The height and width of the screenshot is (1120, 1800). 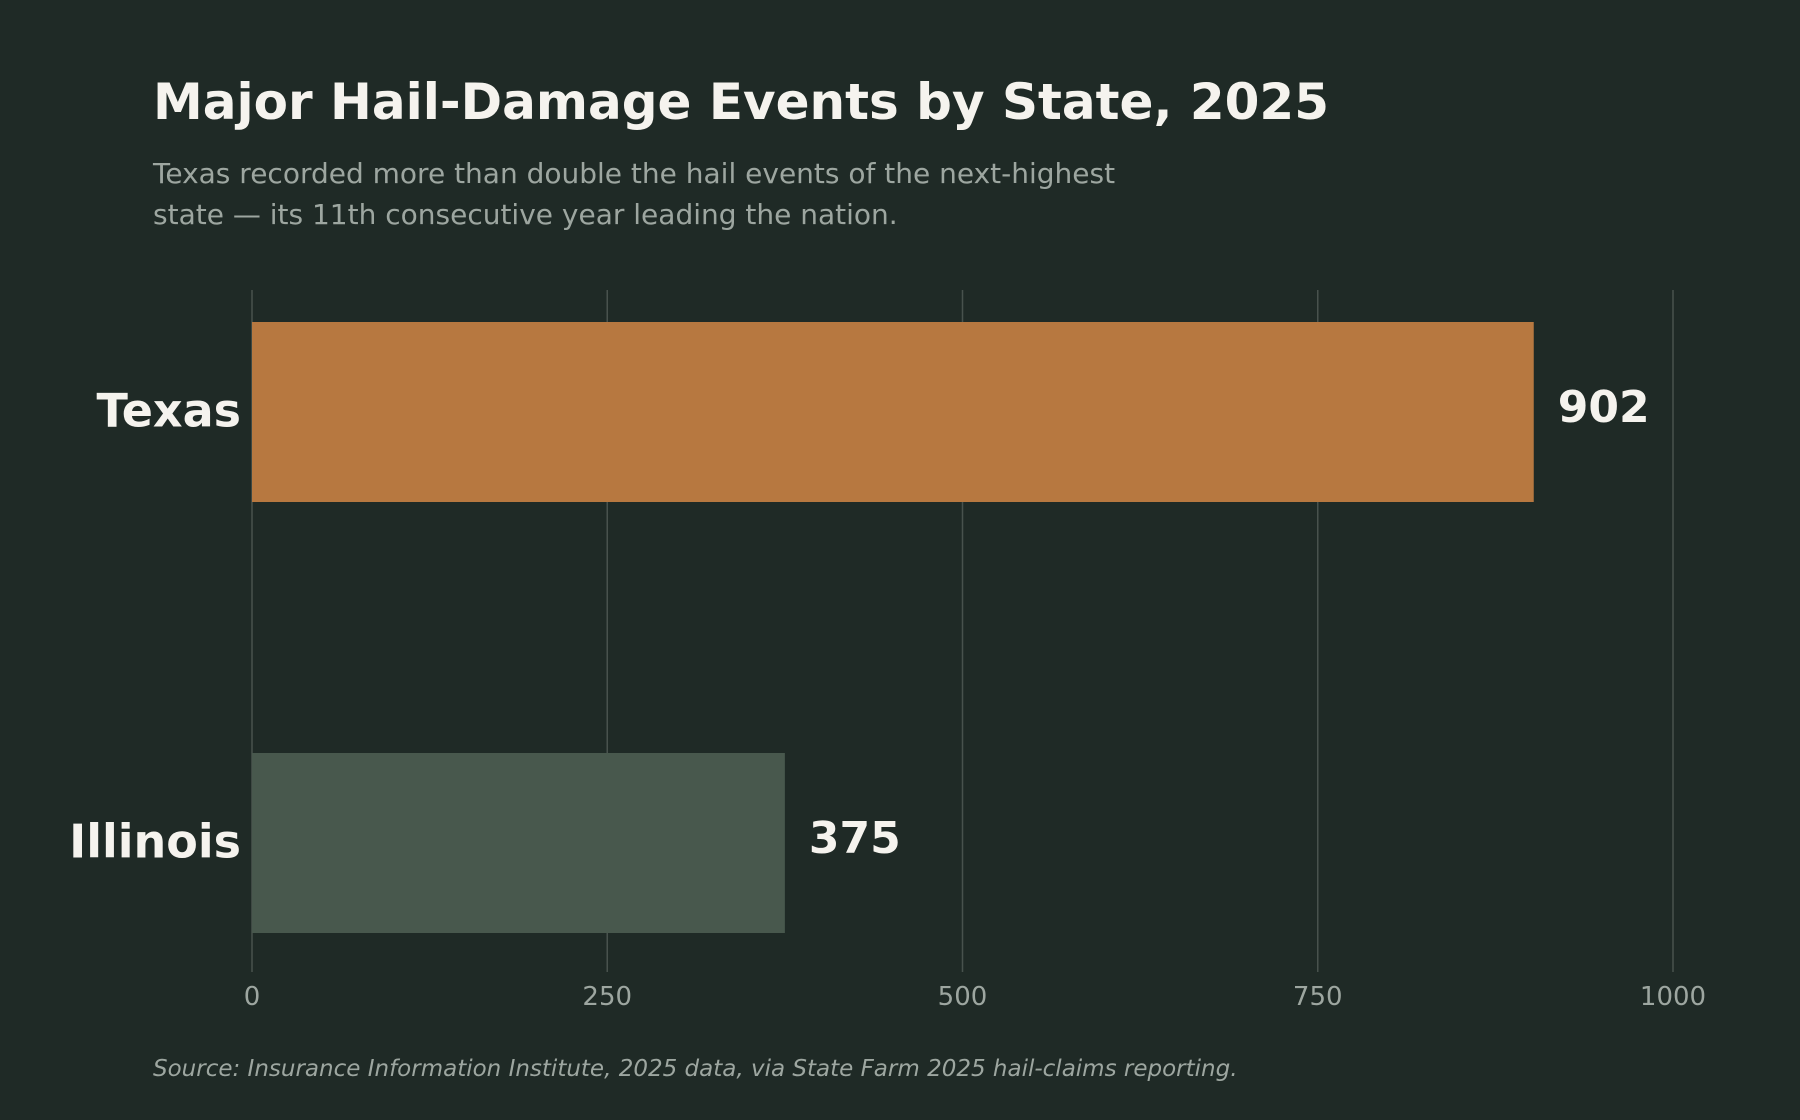 I want to click on x-tick-label-1000: 1000, so click(x=1673, y=997).